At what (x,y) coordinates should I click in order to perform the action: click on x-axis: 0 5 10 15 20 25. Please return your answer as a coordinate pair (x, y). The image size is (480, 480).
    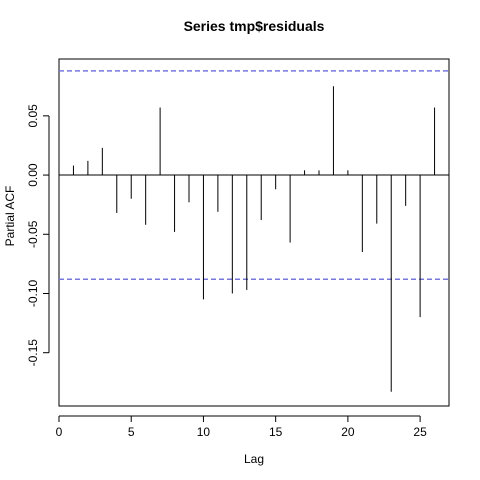
    Looking at the image, I should click on (241, 427).